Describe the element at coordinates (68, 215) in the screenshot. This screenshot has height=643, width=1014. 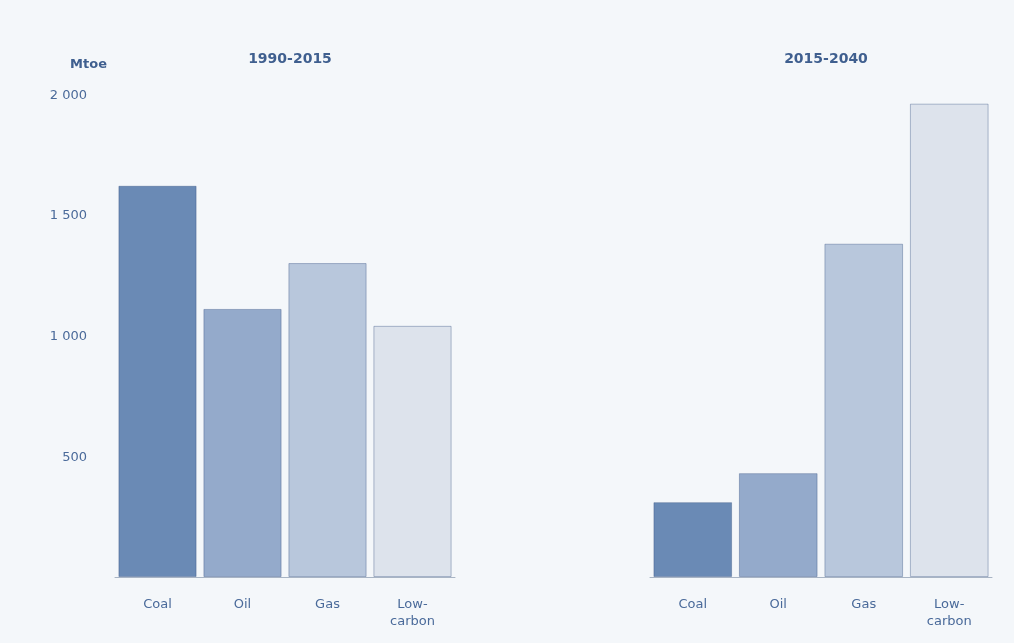
I see `y-tick-label: 1 500` at that location.